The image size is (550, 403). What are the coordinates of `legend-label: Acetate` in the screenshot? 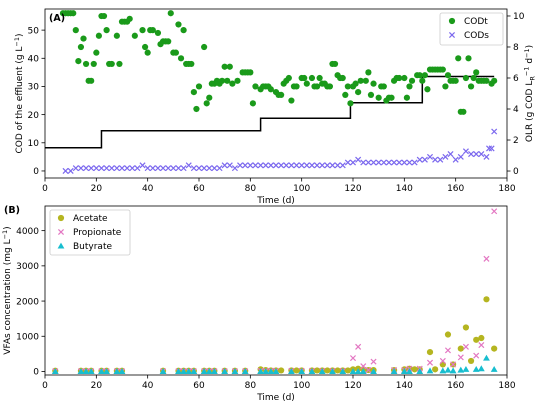 It's located at (90, 219).